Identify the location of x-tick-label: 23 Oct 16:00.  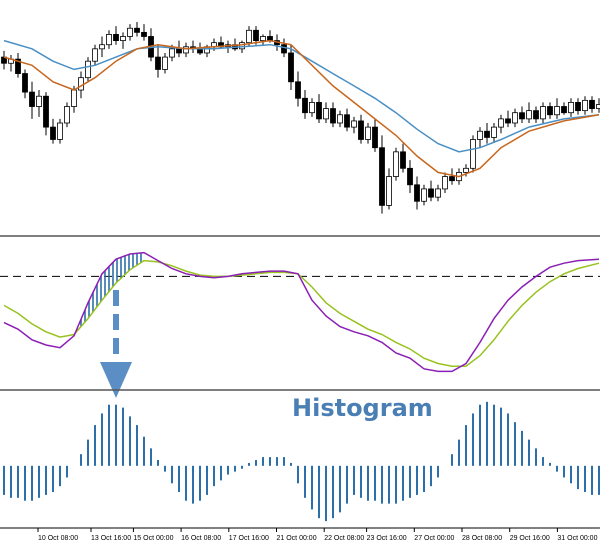
(387, 538).